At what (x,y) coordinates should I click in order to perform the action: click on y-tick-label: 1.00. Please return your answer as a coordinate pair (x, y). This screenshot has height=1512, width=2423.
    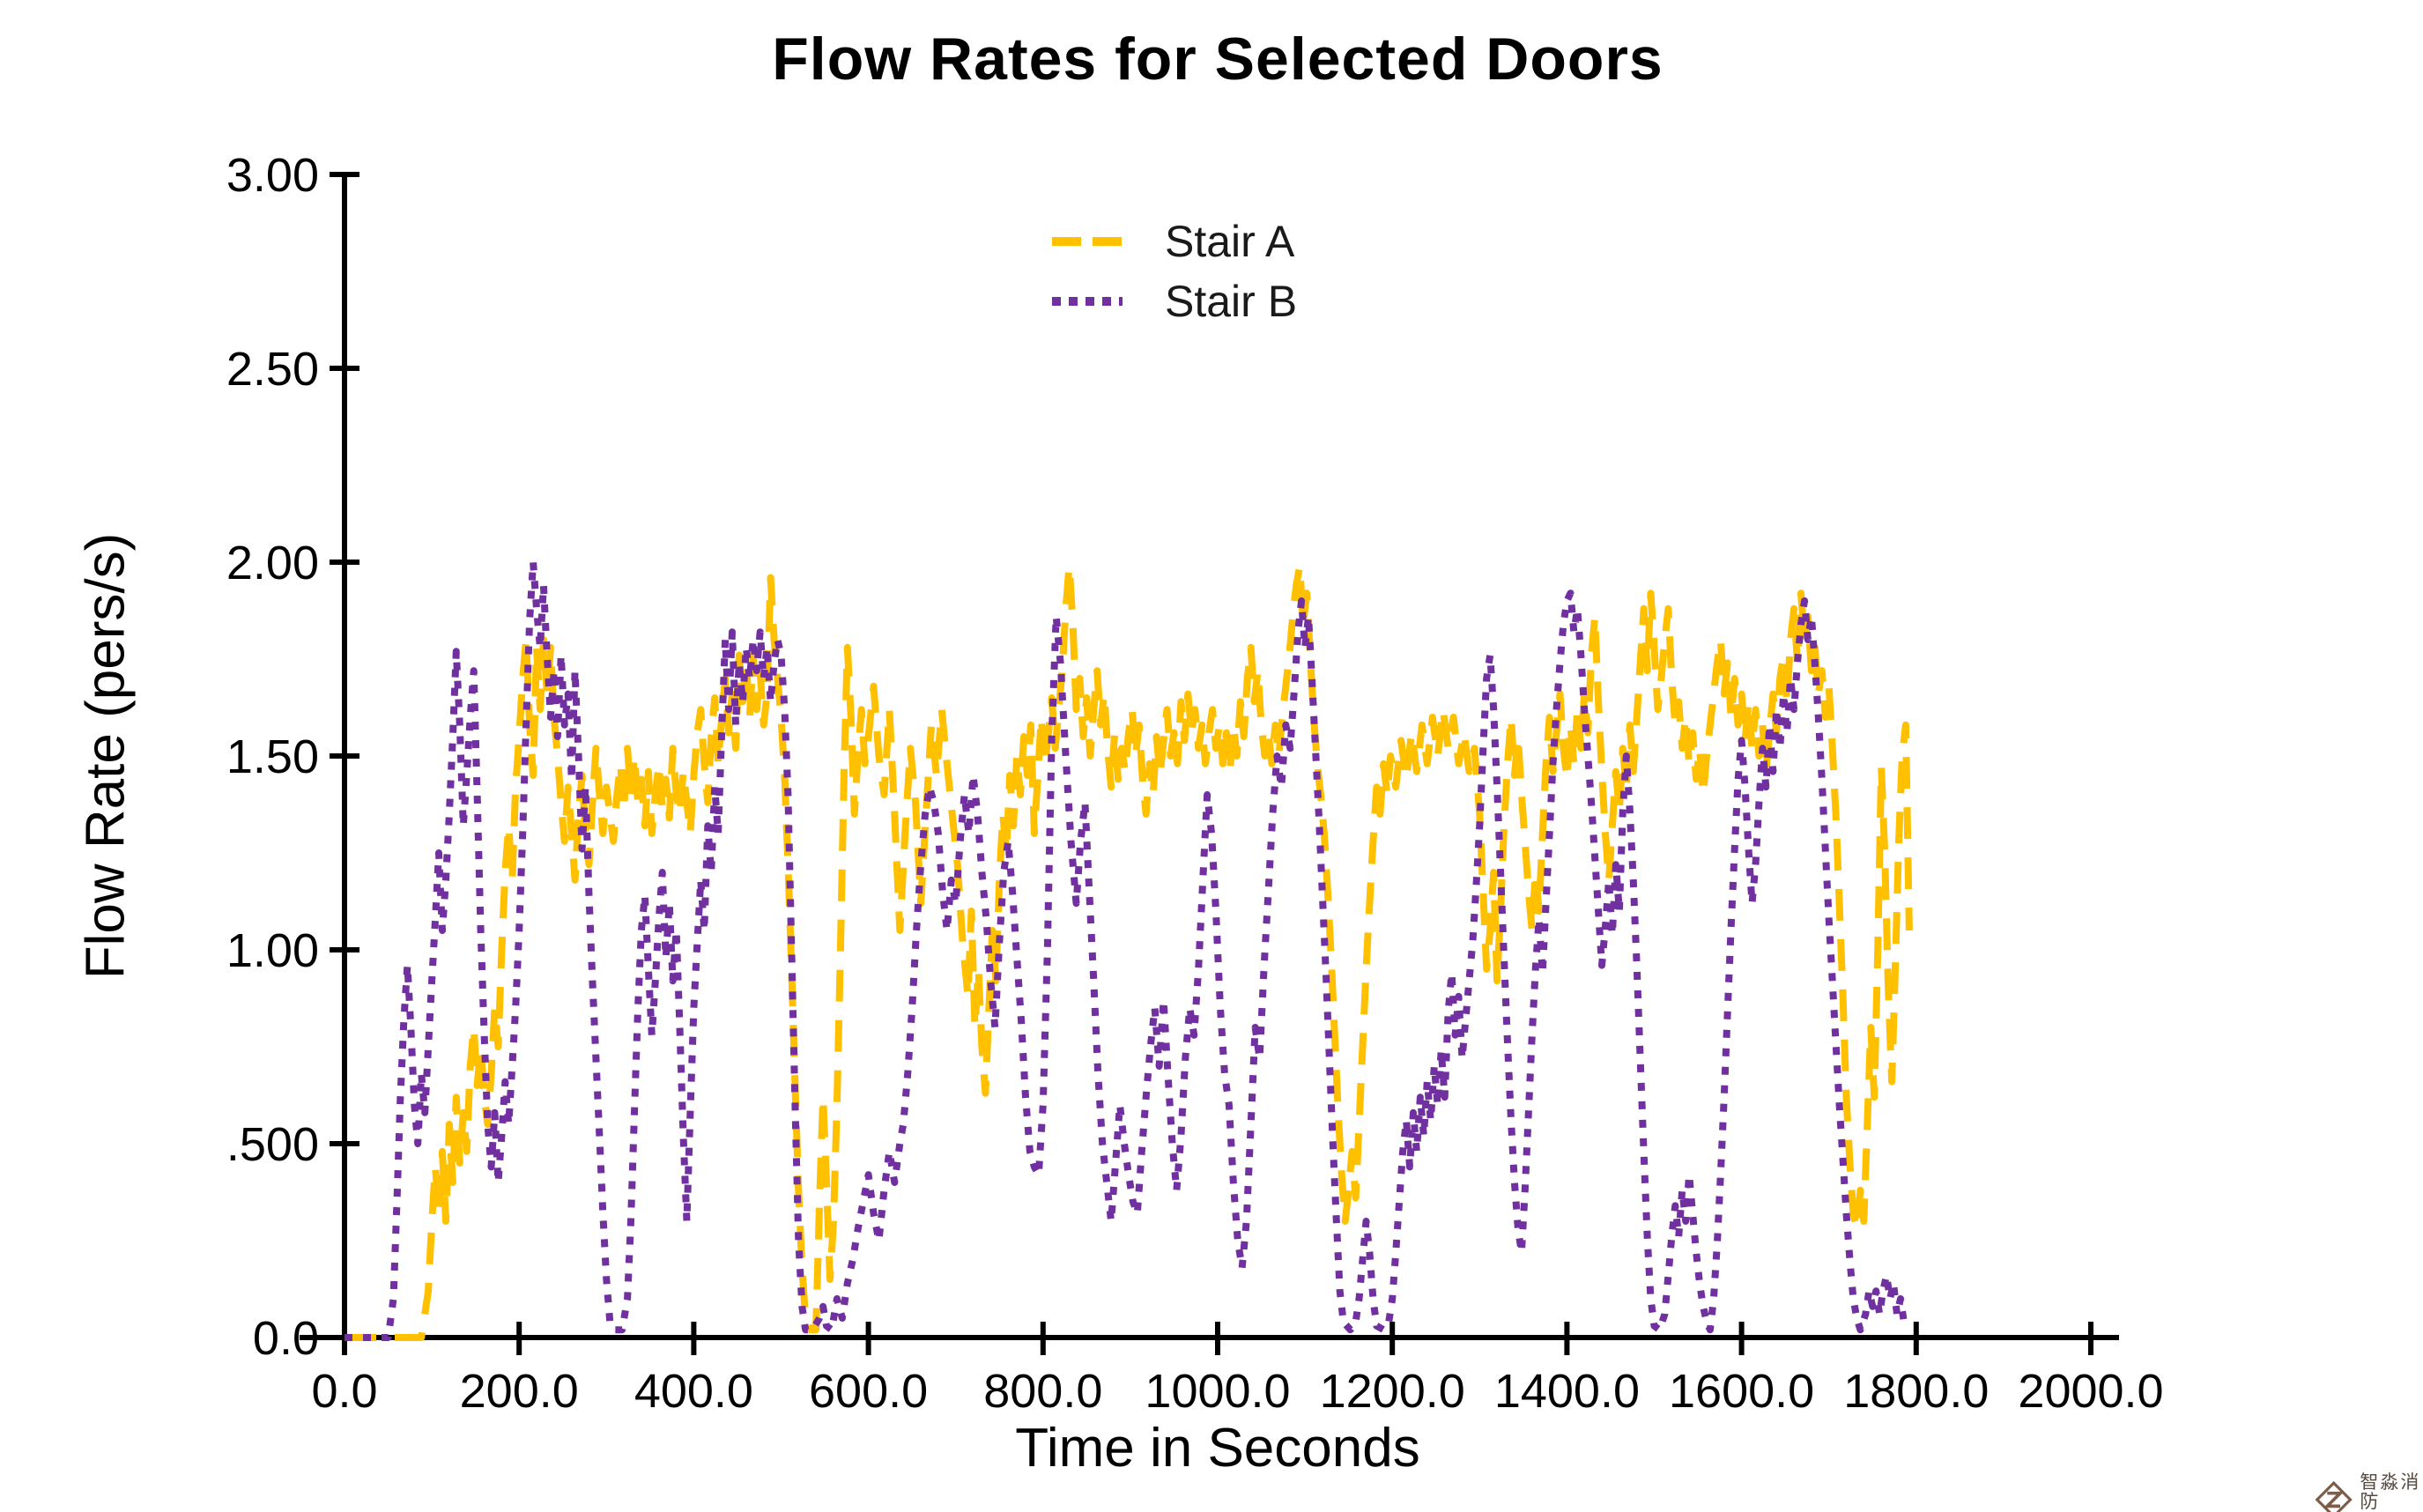
    Looking at the image, I should click on (272, 950).